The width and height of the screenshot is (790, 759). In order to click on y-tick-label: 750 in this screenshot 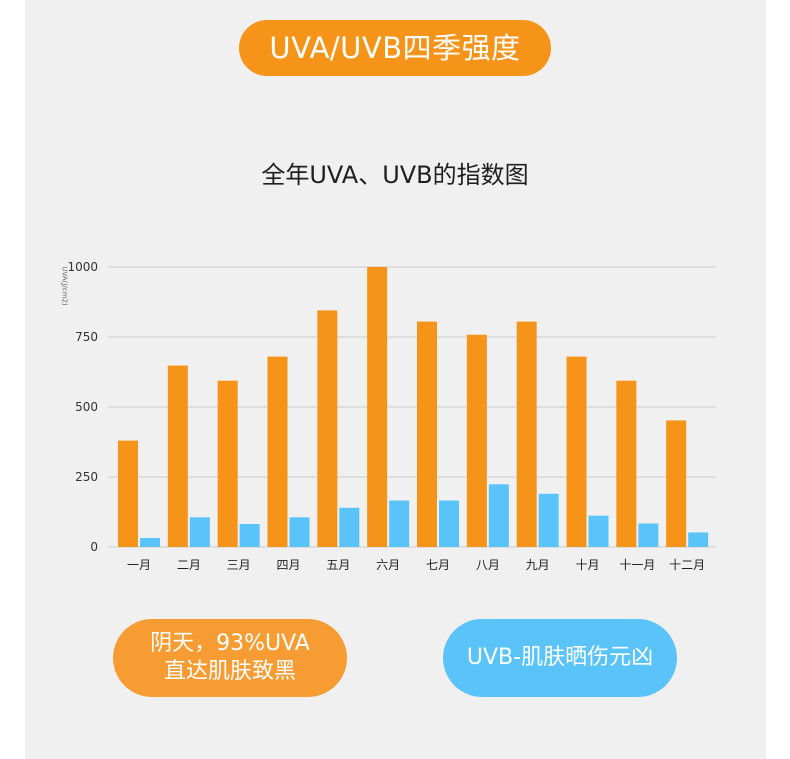, I will do `click(86, 337)`.